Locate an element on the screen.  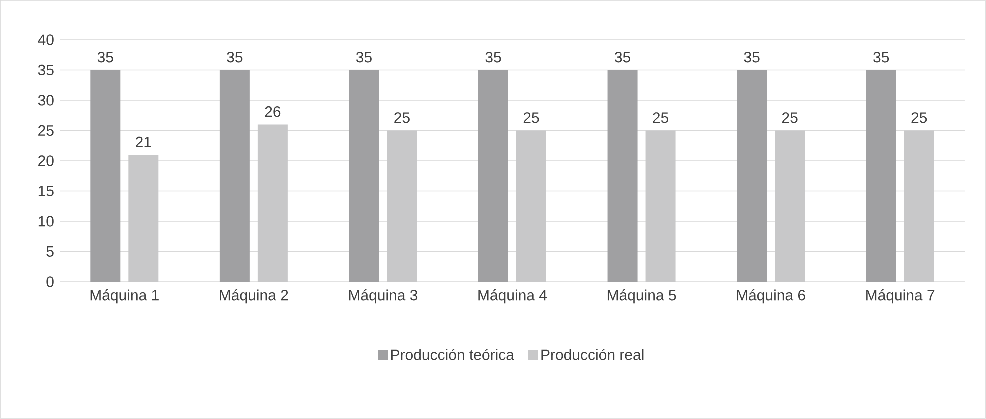
y-tick-label: 0 is located at coordinates (50, 282).